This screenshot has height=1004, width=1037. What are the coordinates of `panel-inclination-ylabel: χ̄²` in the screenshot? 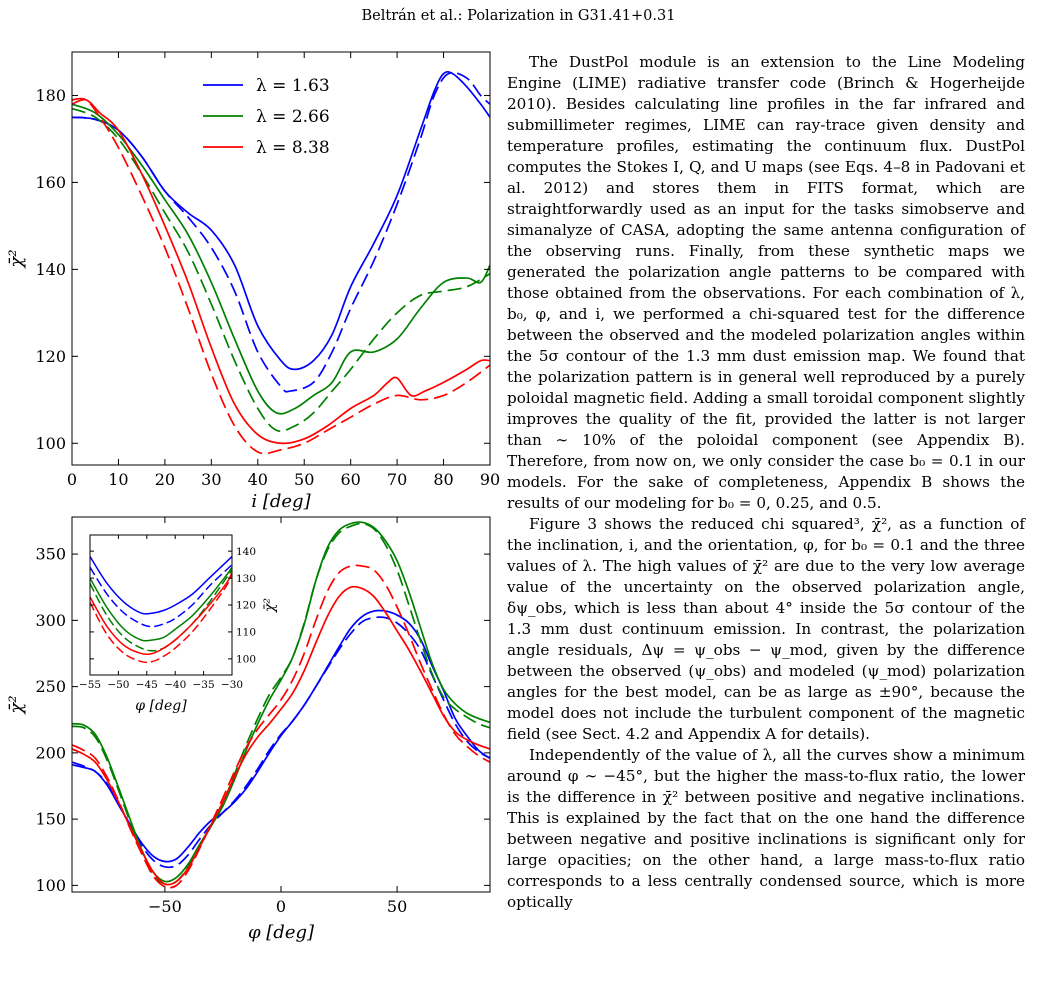 It's located at (16, 259).